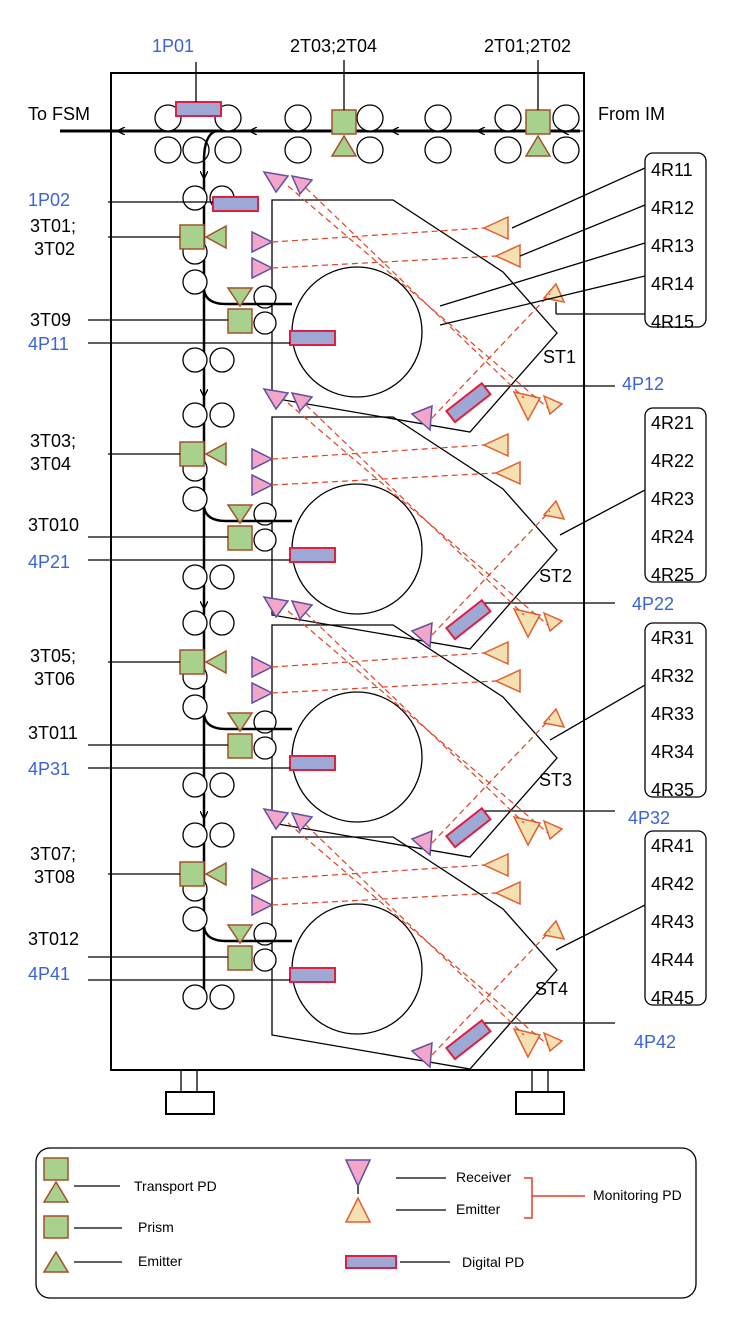  I want to click on transport-pd-2t01, so click(538, 108).